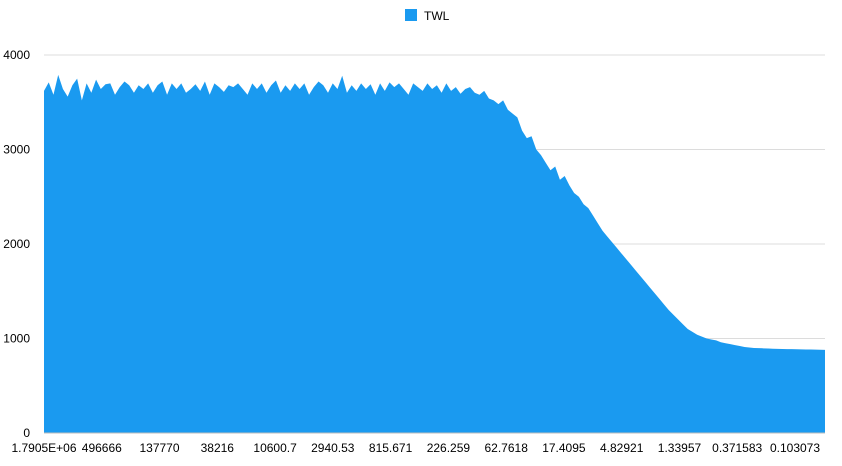 Image resolution: width=842 pixels, height=466 pixels. What do you see at coordinates (16, 150) in the screenshot?
I see `y-tick-label: 3000` at bounding box center [16, 150].